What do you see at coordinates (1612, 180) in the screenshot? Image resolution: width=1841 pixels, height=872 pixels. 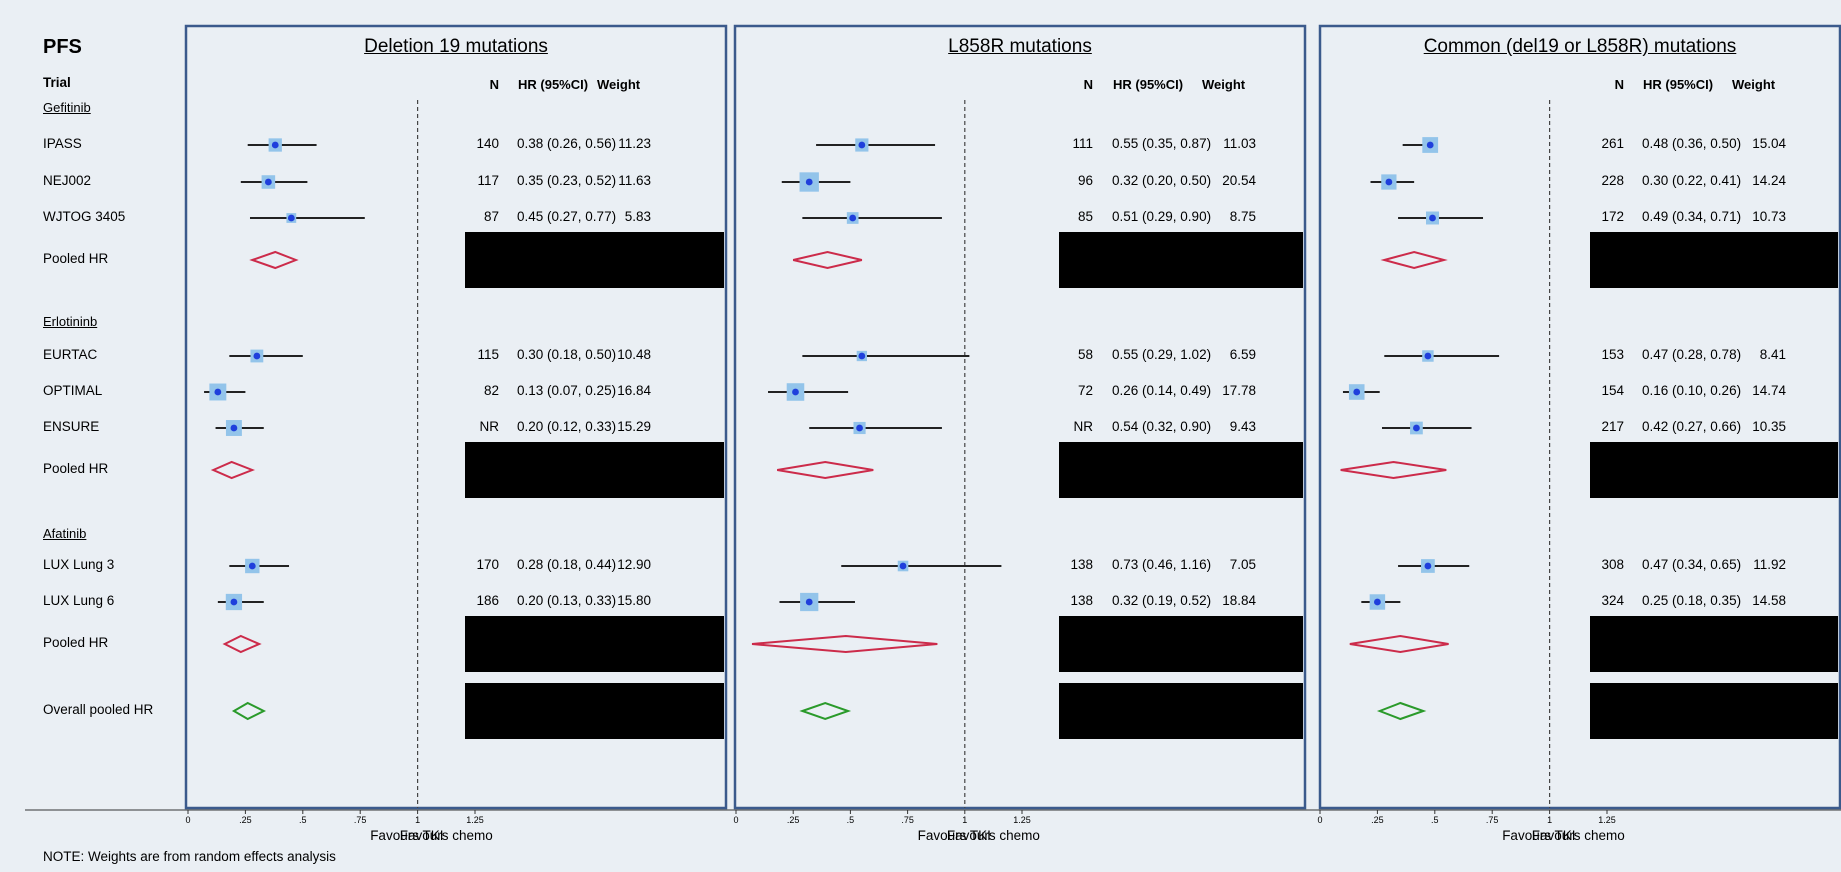 I see `study-n: 228` at bounding box center [1612, 180].